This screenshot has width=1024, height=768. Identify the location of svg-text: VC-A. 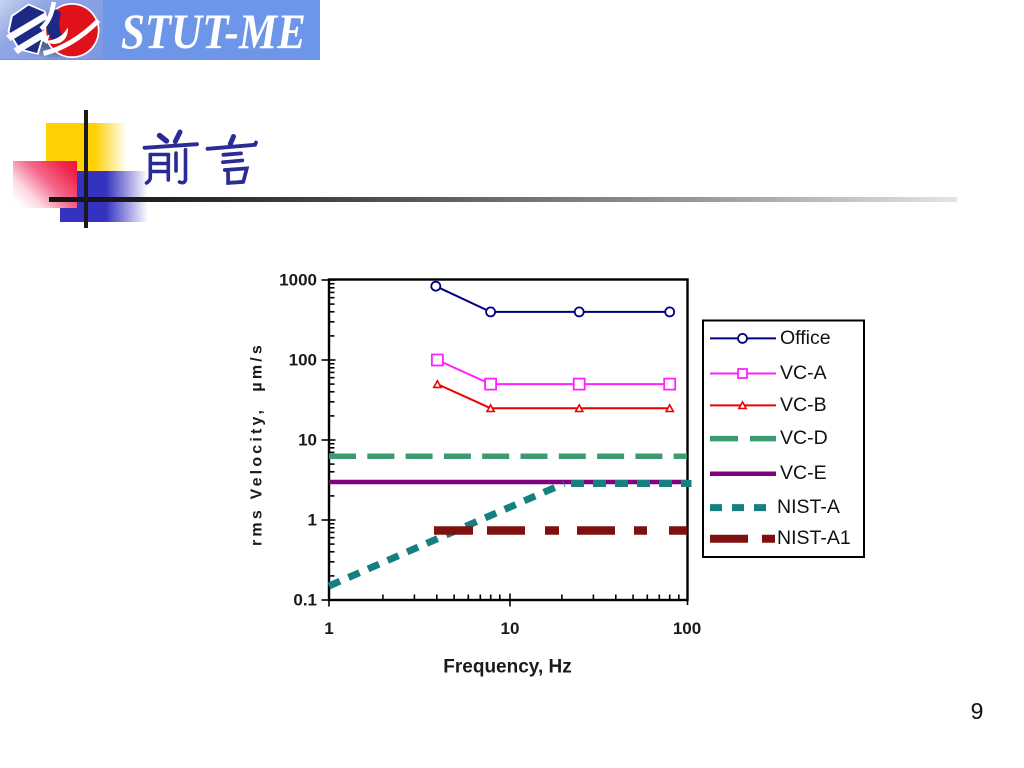
(803, 373).